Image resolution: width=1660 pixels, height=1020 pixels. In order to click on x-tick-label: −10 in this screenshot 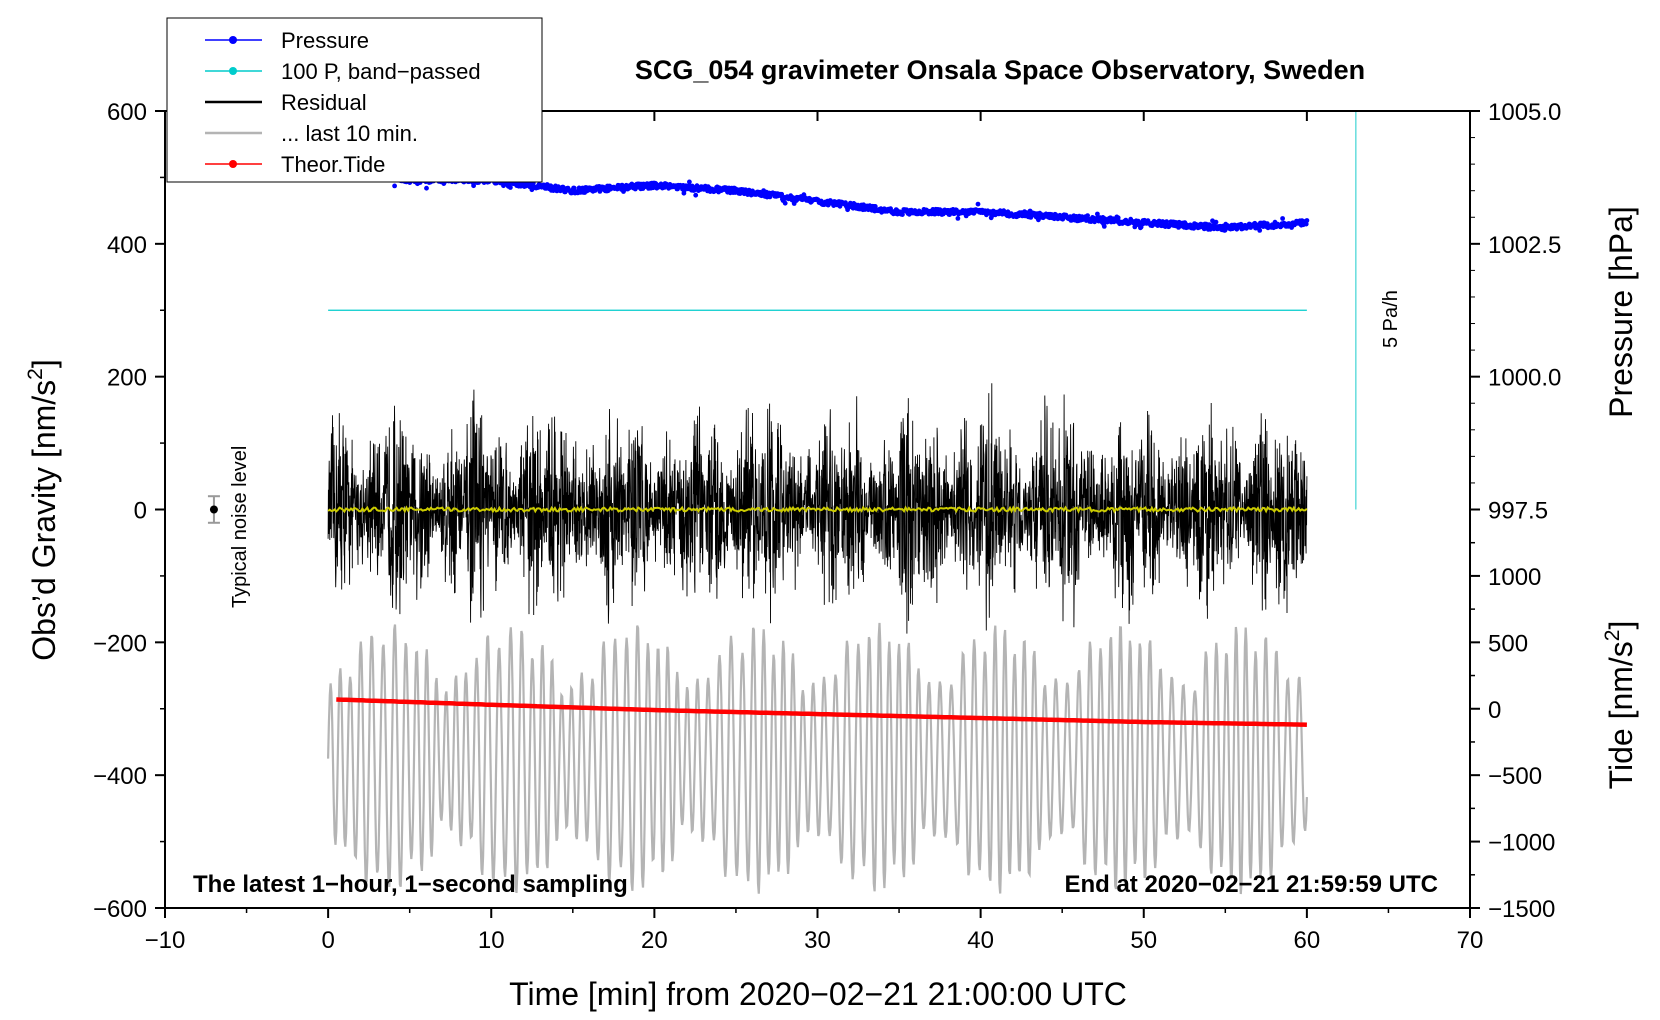, I will do `click(165, 940)`.